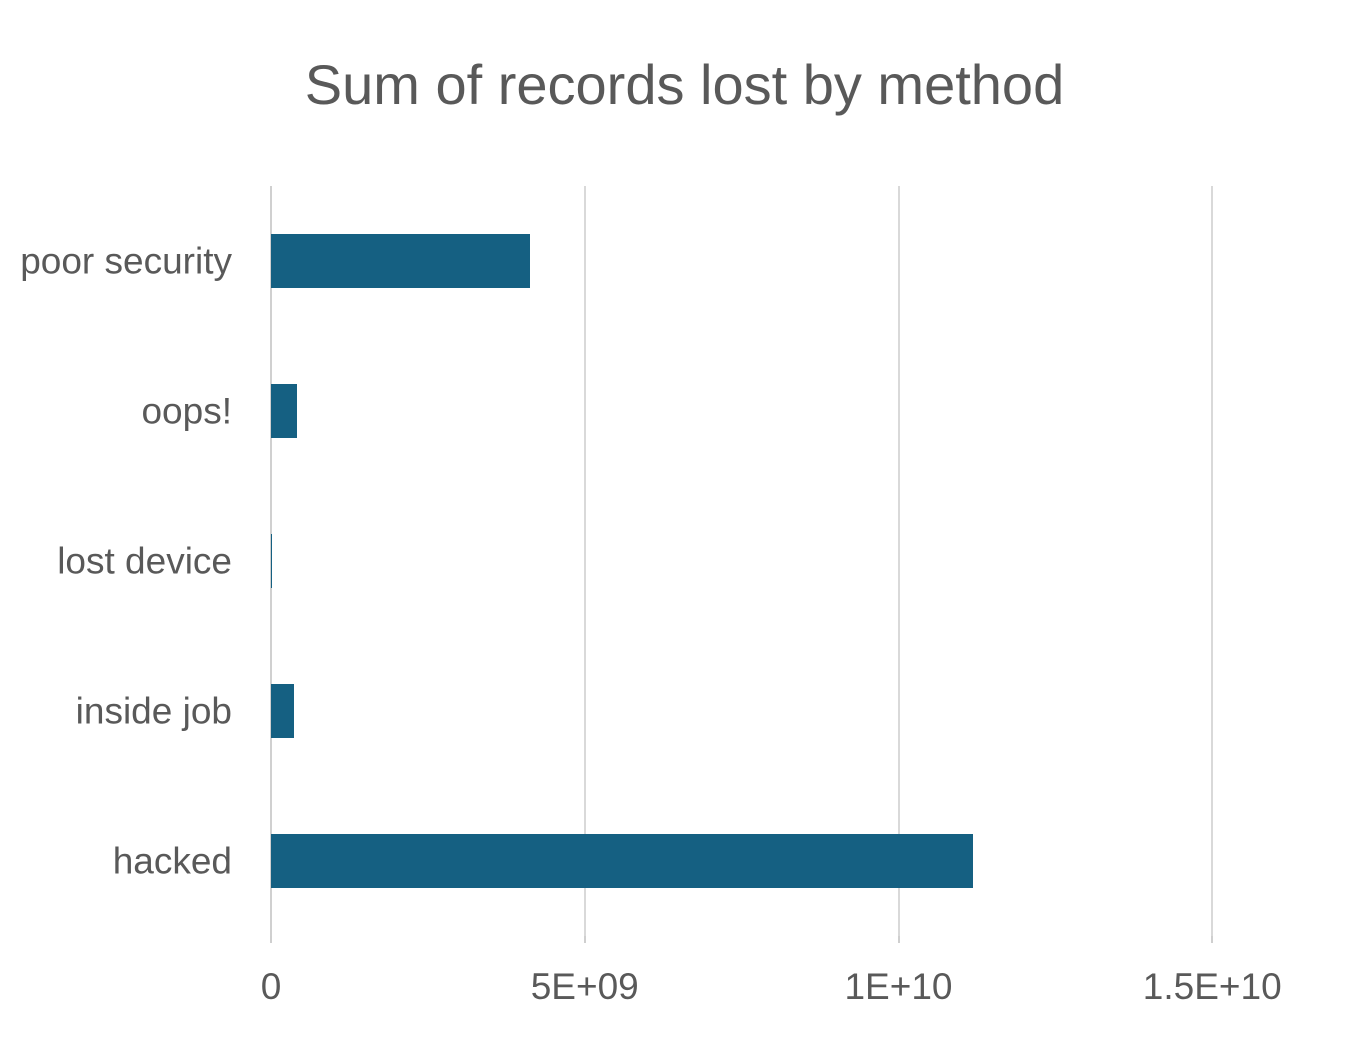 This screenshot has height=1040, width=1369. I want to click on bar-poor-security, so click(400, 261).